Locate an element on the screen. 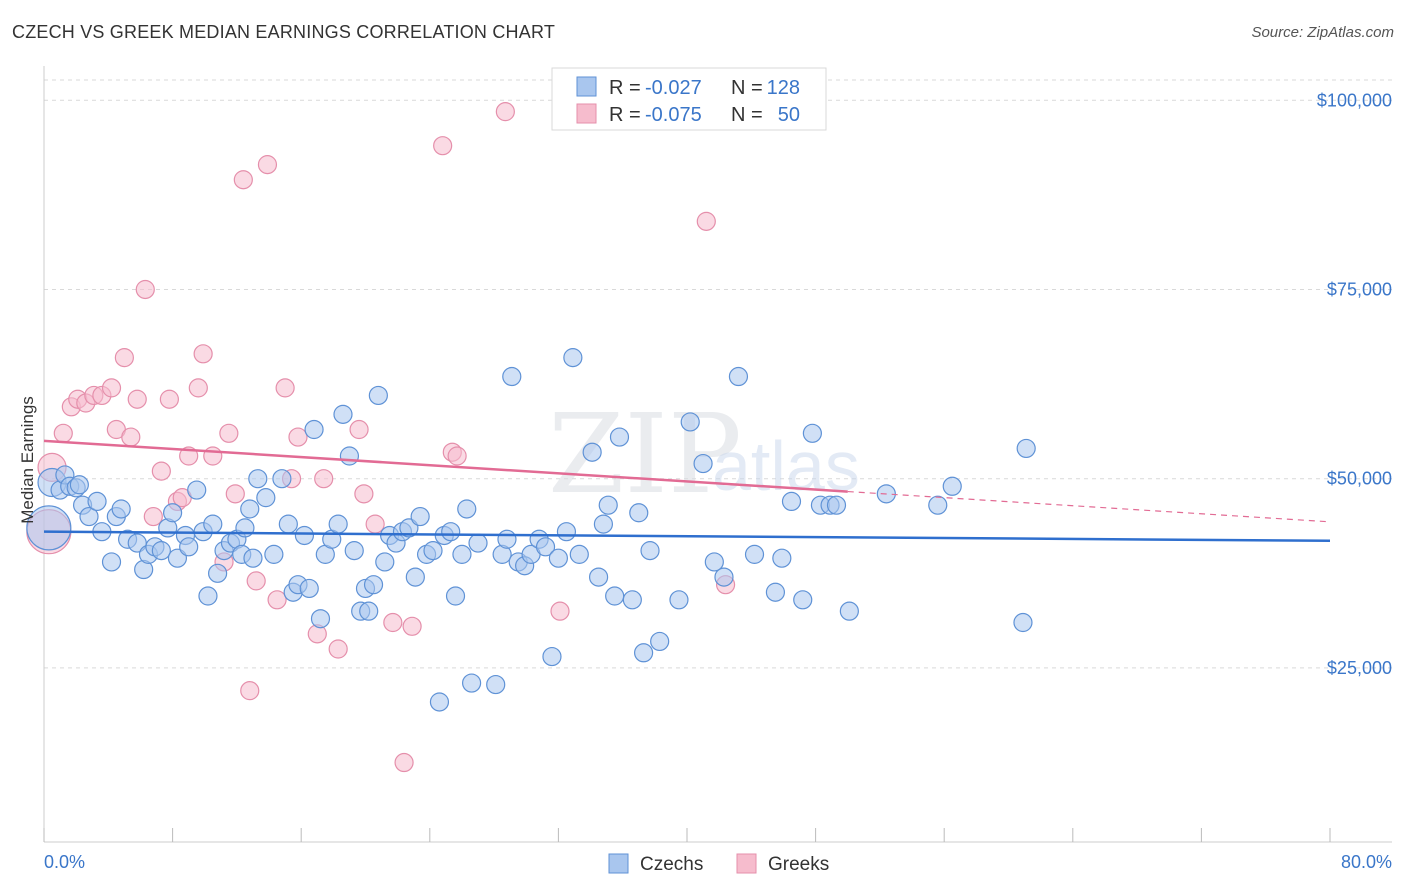 The image size is (1406, 892). trend-lines is located at coordinates (687, 491).